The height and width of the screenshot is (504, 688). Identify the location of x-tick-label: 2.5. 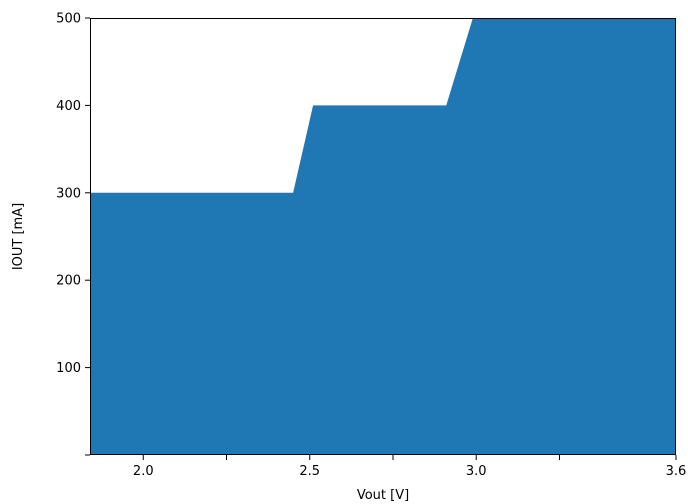
(309, 471).